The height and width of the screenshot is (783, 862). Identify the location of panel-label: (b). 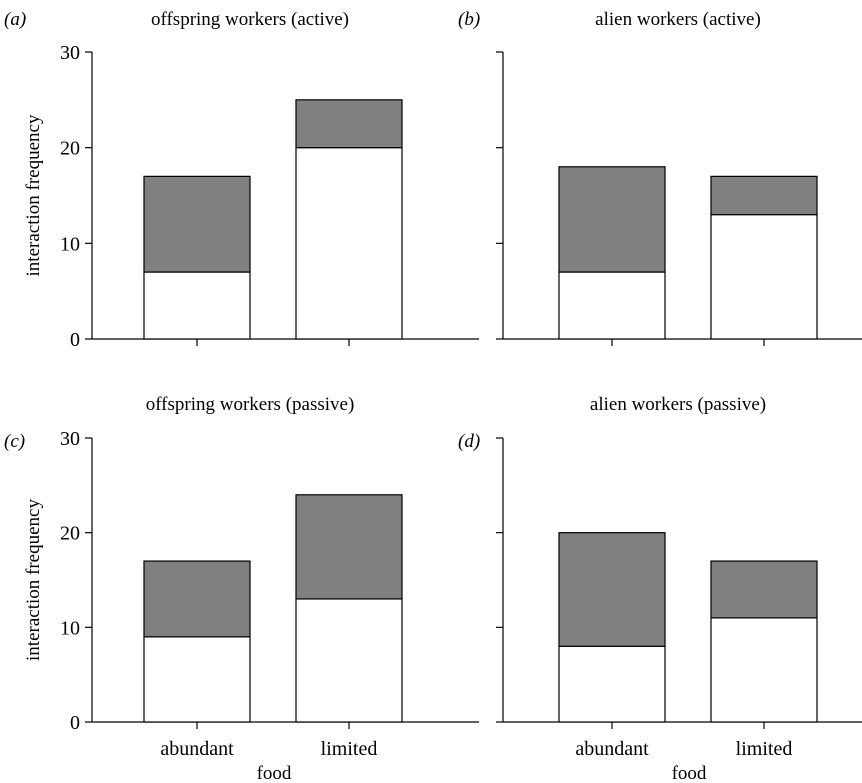
(469, 19).